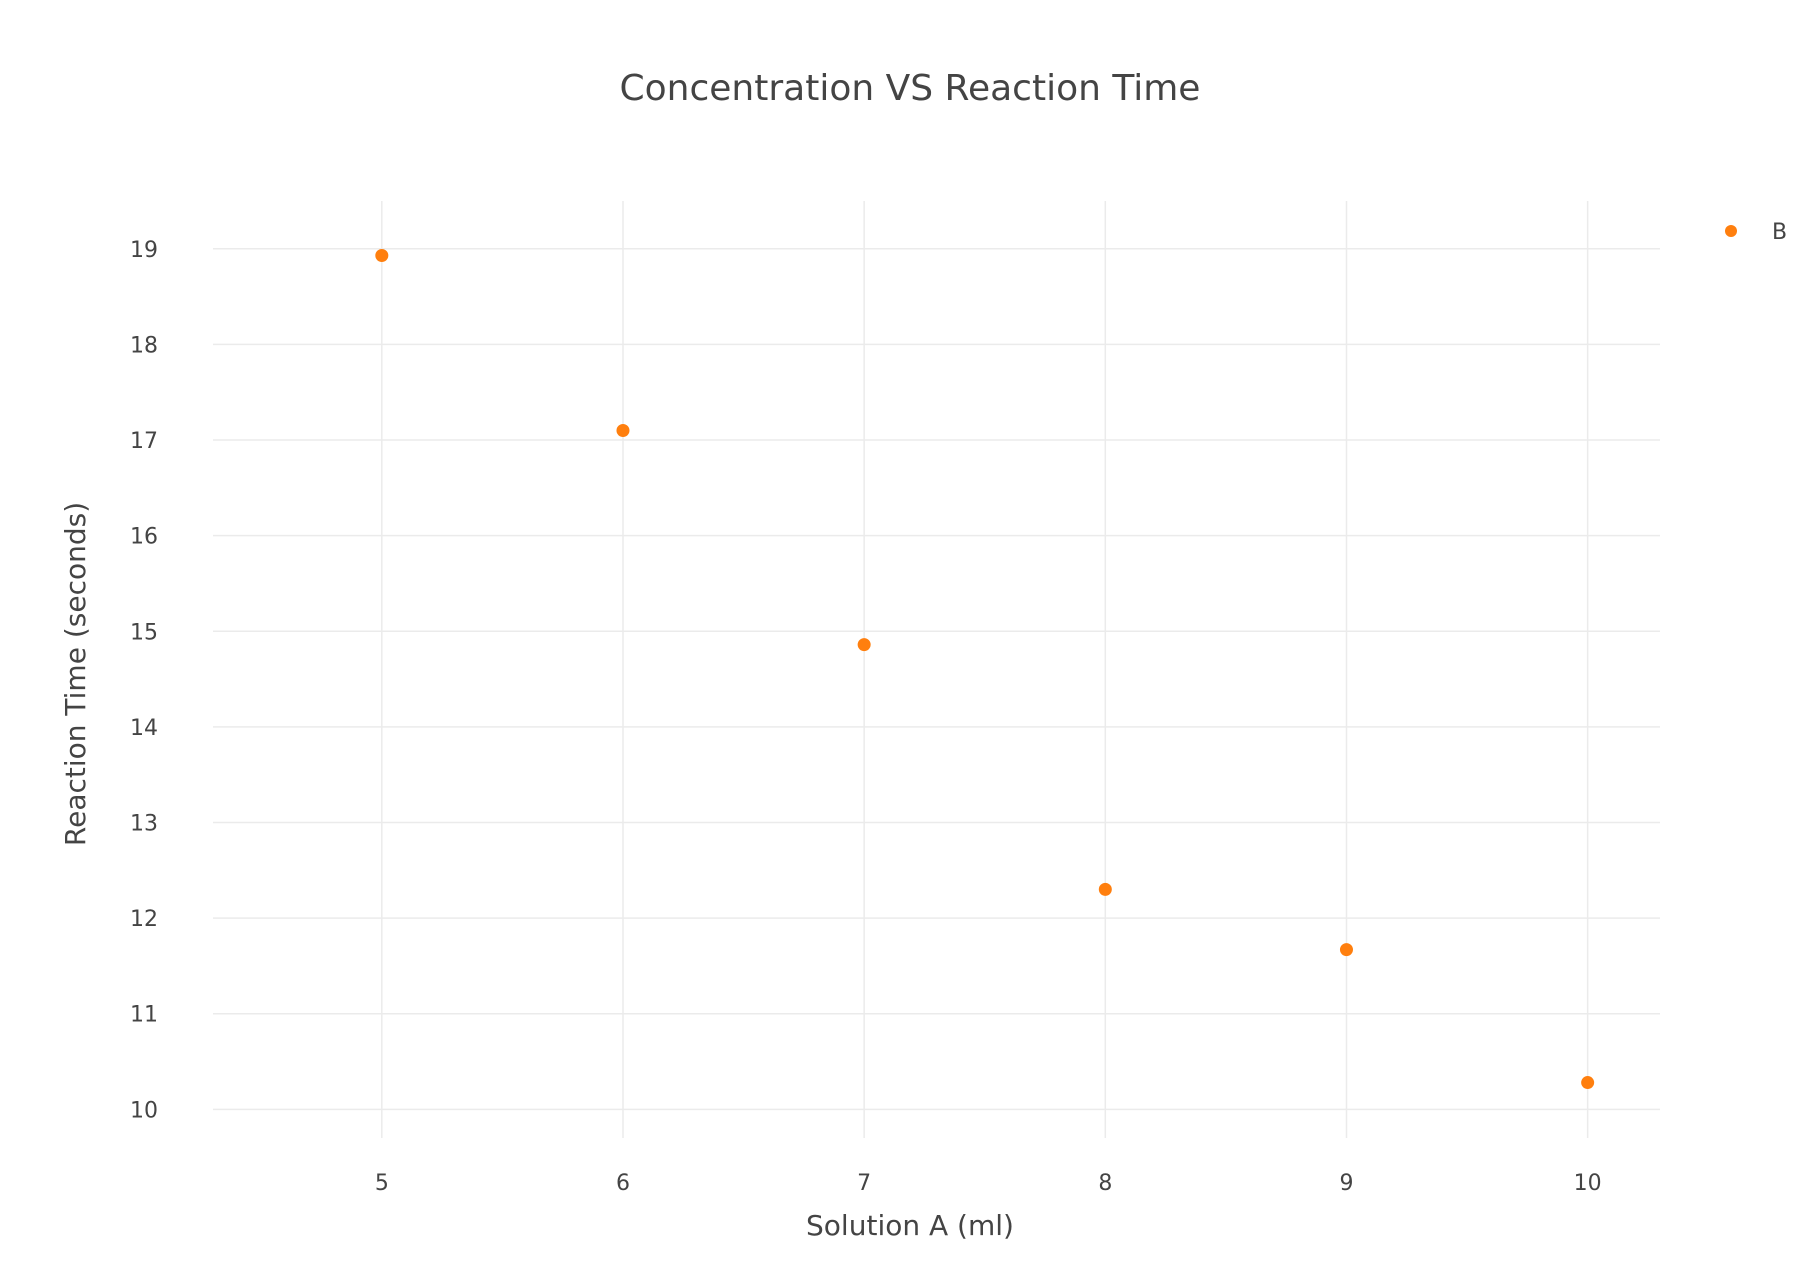 The width and height of the screenshot is (1810, 1284). Describe the element at coordinates (144, 681) in the screenshot. I see `y-tick-labels: 10 11 12 13 14 15 16 17 18 19` at that location.